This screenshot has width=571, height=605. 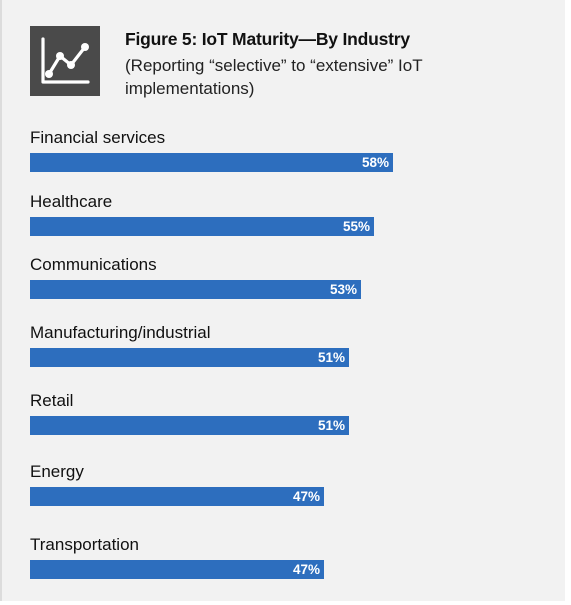 I want to click on category-label: Communications, so click(x=93, y=264).